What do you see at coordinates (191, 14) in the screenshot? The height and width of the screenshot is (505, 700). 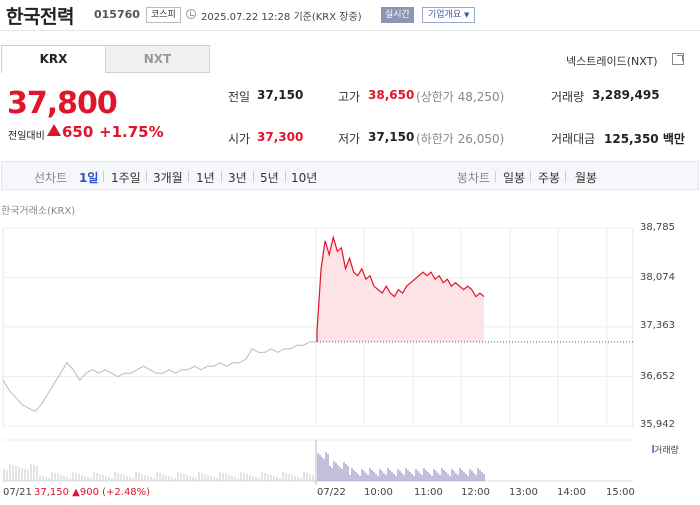 I see `clock-icon` at bounding box center [191, 14].